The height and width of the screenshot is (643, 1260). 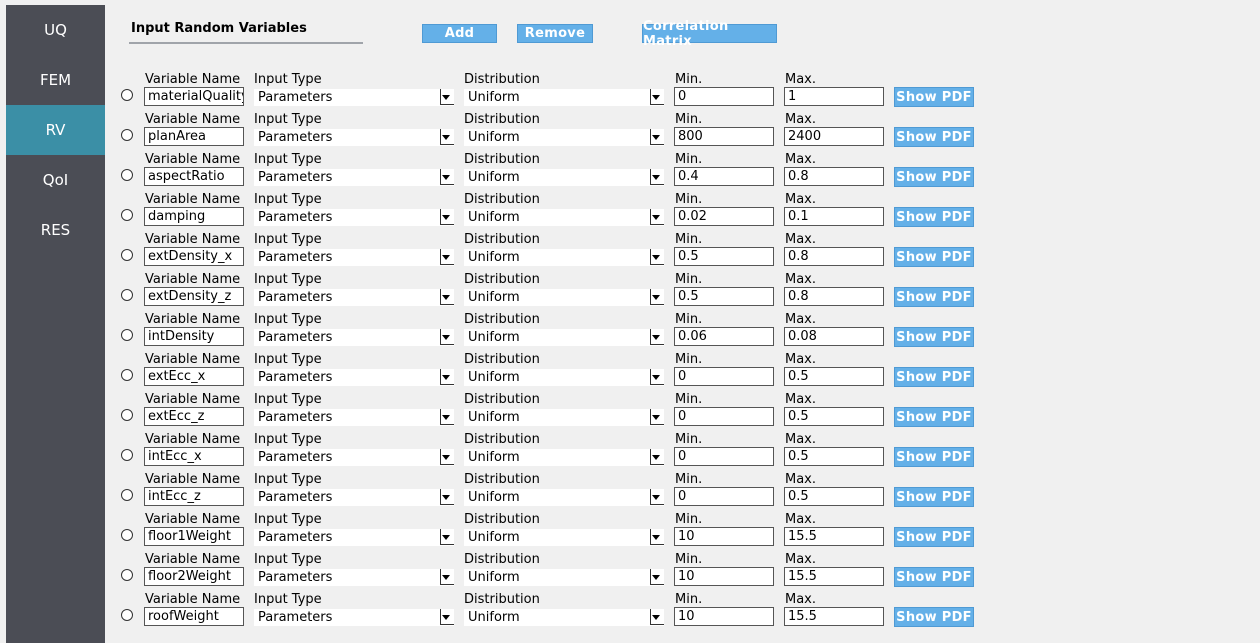 What do you see at coordinates (834, 96) in the screenshot?
I see `max-field: 1` at bounding box center [834, 96].